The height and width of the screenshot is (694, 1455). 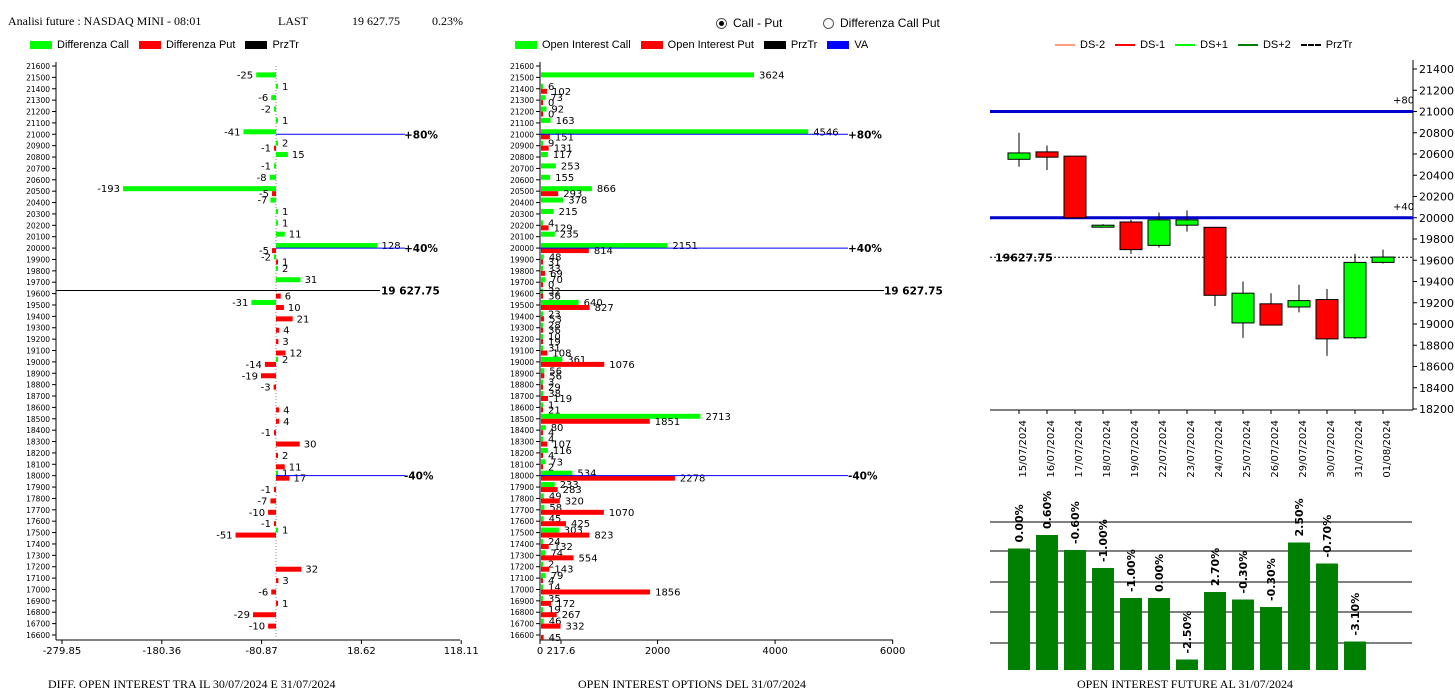 I want to click on data-label: 233, so click(x=569, y=485).